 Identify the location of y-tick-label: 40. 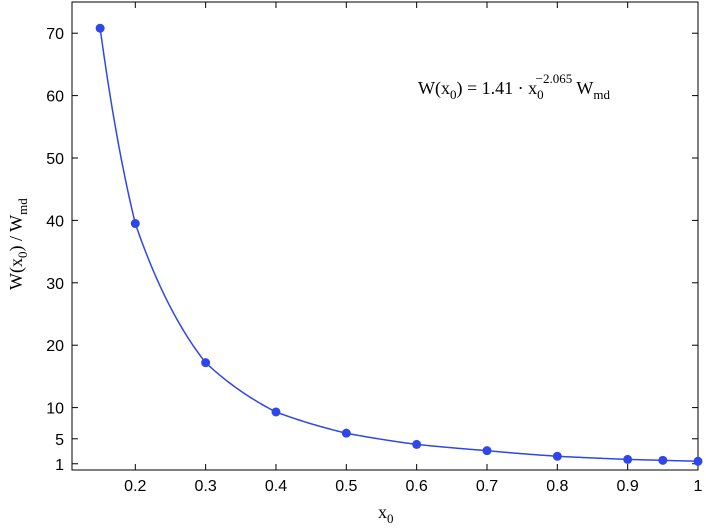
(55, 221).